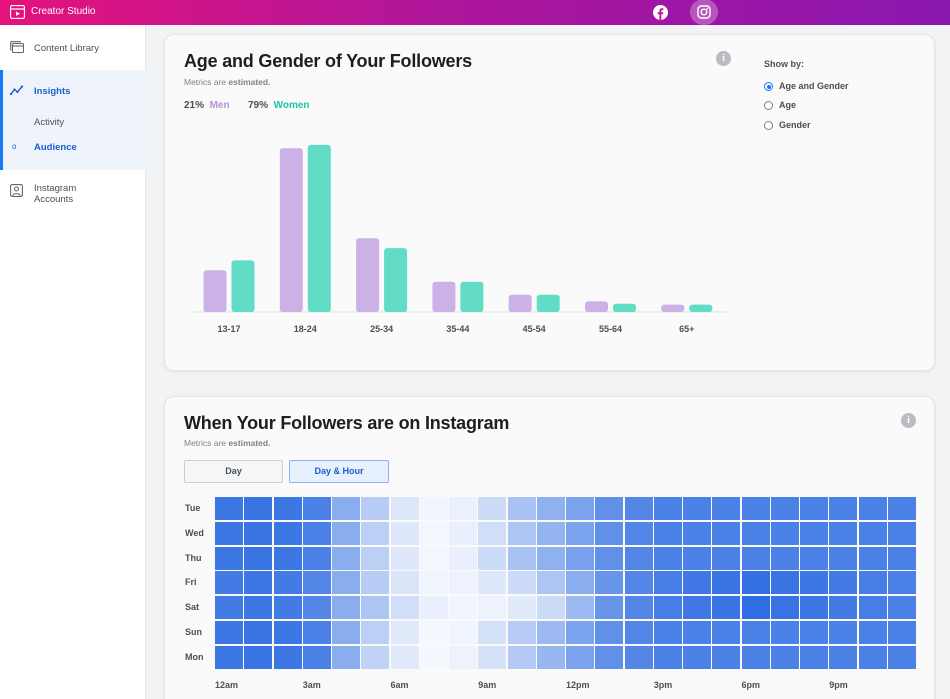 This screenshot has width=950, height=699. What do you see at coordinates (73, 147) in the screenshot?
I see `sidebar-item-audience: o Audience` at bounding box center [73, 147].